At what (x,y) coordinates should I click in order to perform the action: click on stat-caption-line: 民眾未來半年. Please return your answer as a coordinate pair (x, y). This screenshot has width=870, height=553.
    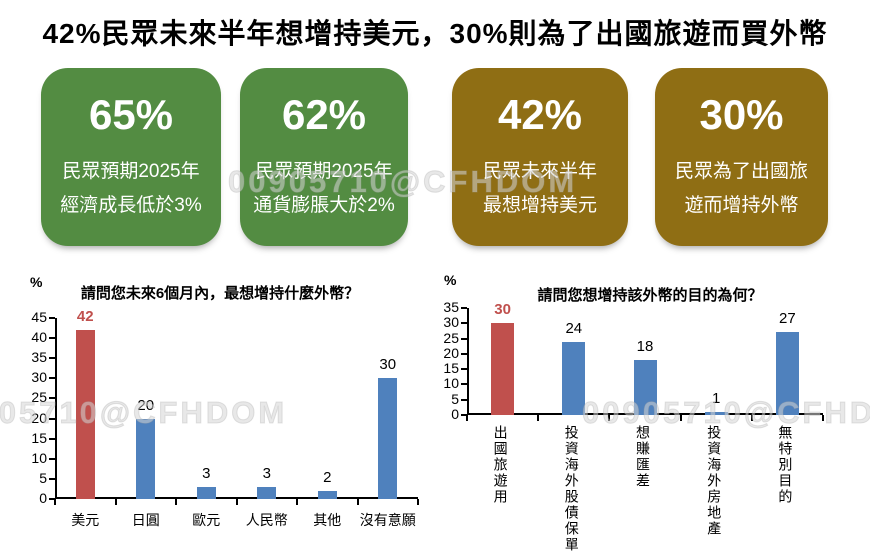
    Looking at the image, I should click on (539, 171).